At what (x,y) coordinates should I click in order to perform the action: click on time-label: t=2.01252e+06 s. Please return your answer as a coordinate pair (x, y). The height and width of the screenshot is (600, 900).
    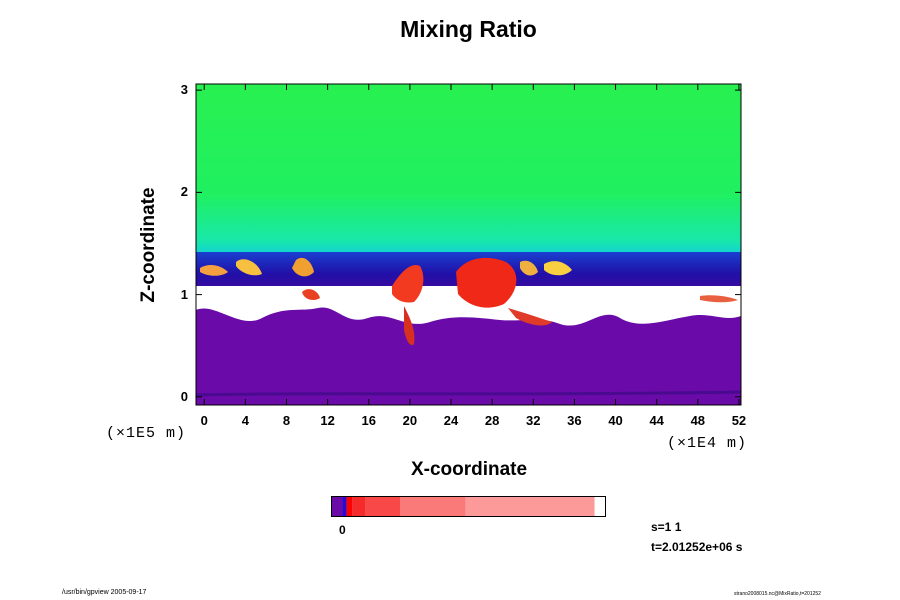
    Looking at the image, I should click on (697, 547).